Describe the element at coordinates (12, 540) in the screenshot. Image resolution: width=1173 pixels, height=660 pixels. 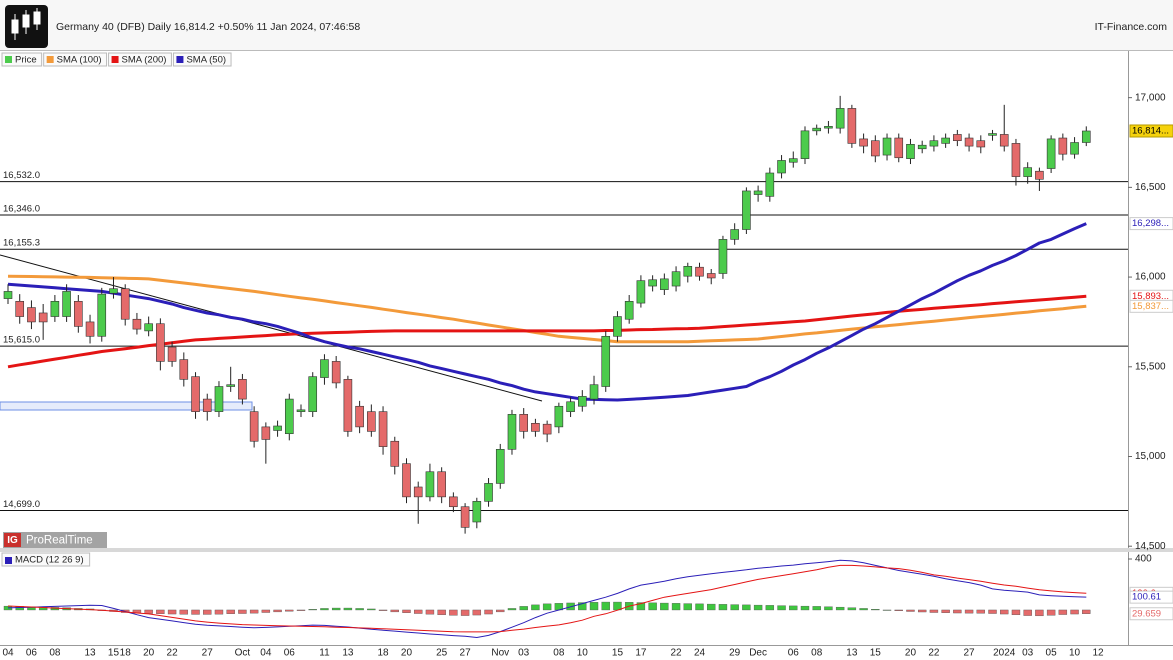
I see `watermark-badge: IG` at that location.